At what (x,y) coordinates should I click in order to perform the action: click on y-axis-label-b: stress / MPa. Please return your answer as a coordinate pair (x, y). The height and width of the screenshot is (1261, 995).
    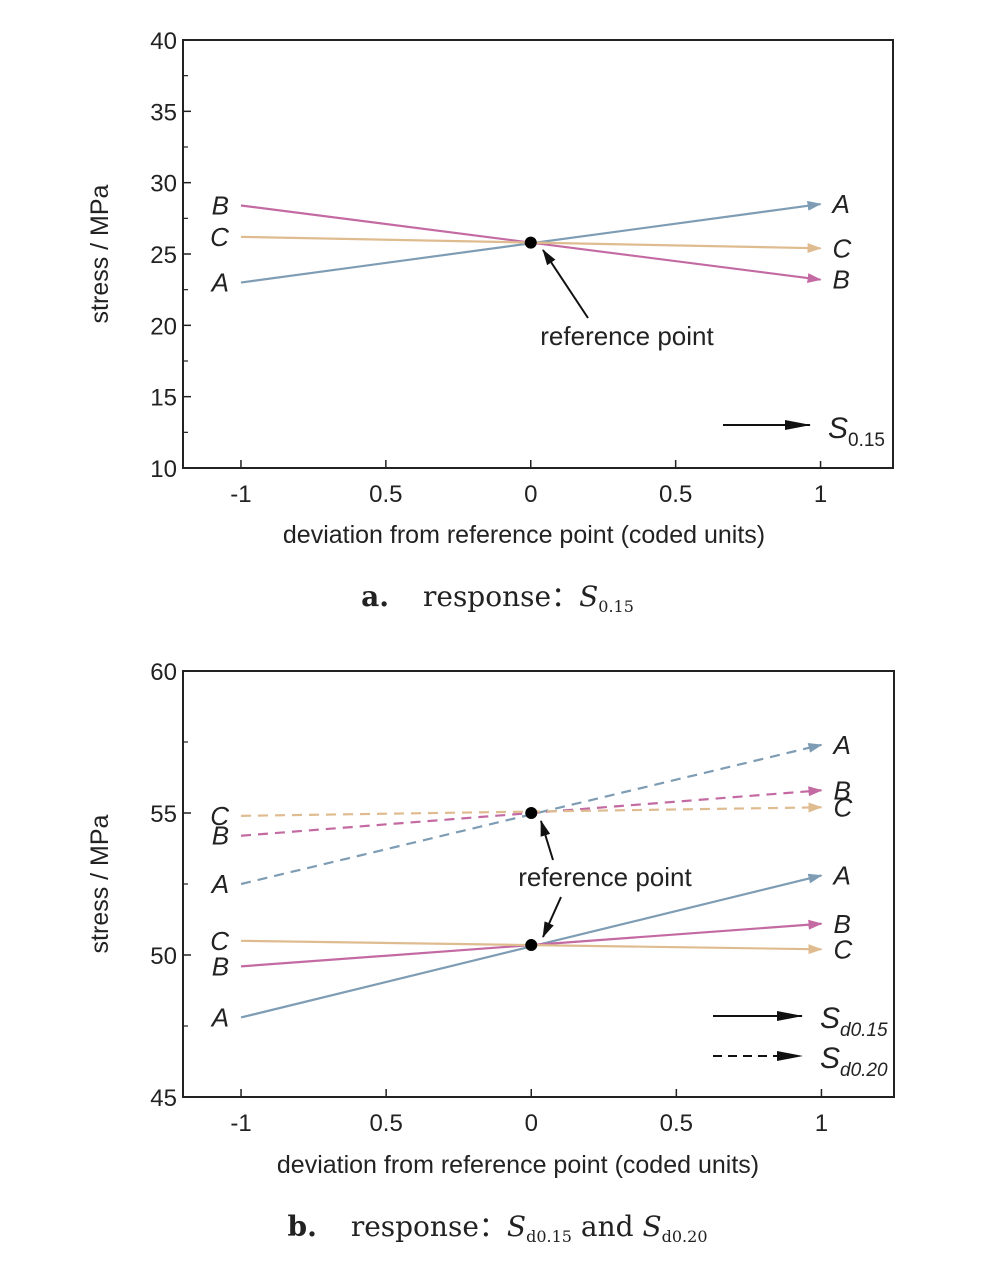
    Looking at the image, I should click on (100, 883).